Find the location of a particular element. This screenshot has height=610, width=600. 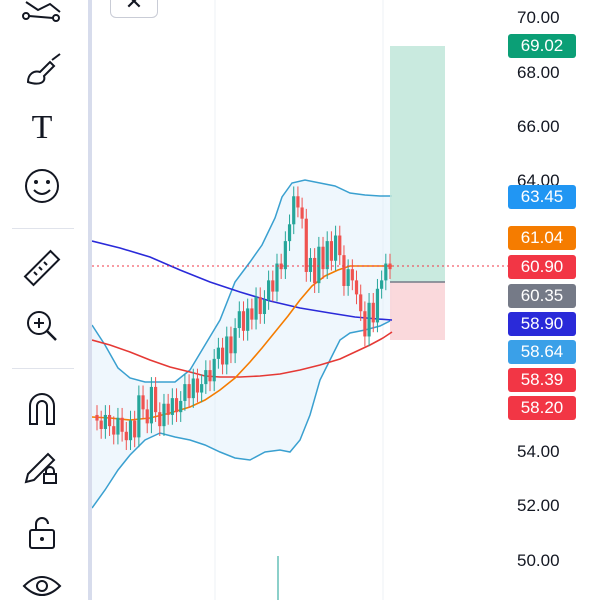

unlock-icon is located at coordinates (42, 532).